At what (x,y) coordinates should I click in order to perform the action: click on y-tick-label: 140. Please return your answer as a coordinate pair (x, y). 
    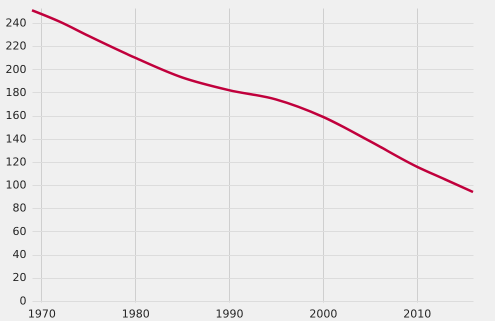
    Looking at the image, I should click on (16, 139).